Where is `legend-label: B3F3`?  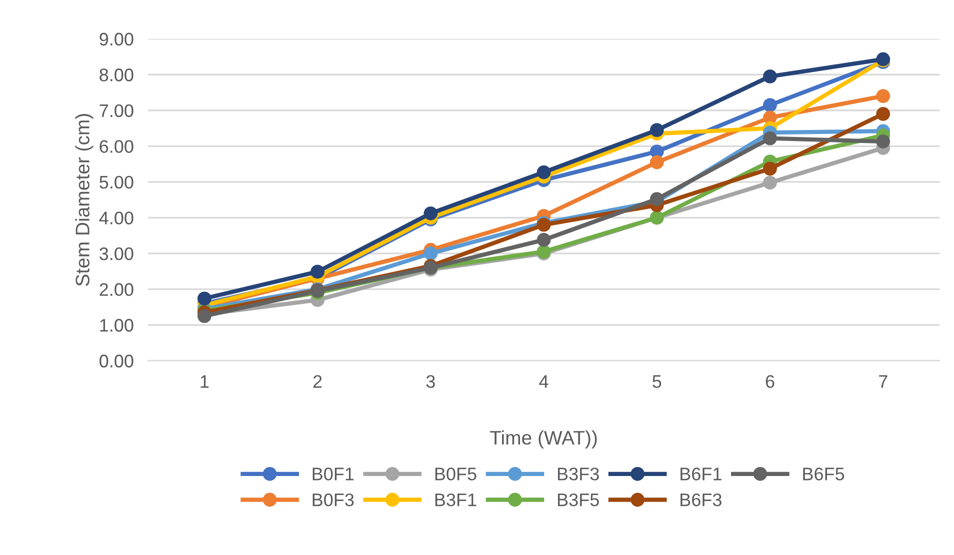
legend-label: B3F3 is located at coordinates (578, 474).